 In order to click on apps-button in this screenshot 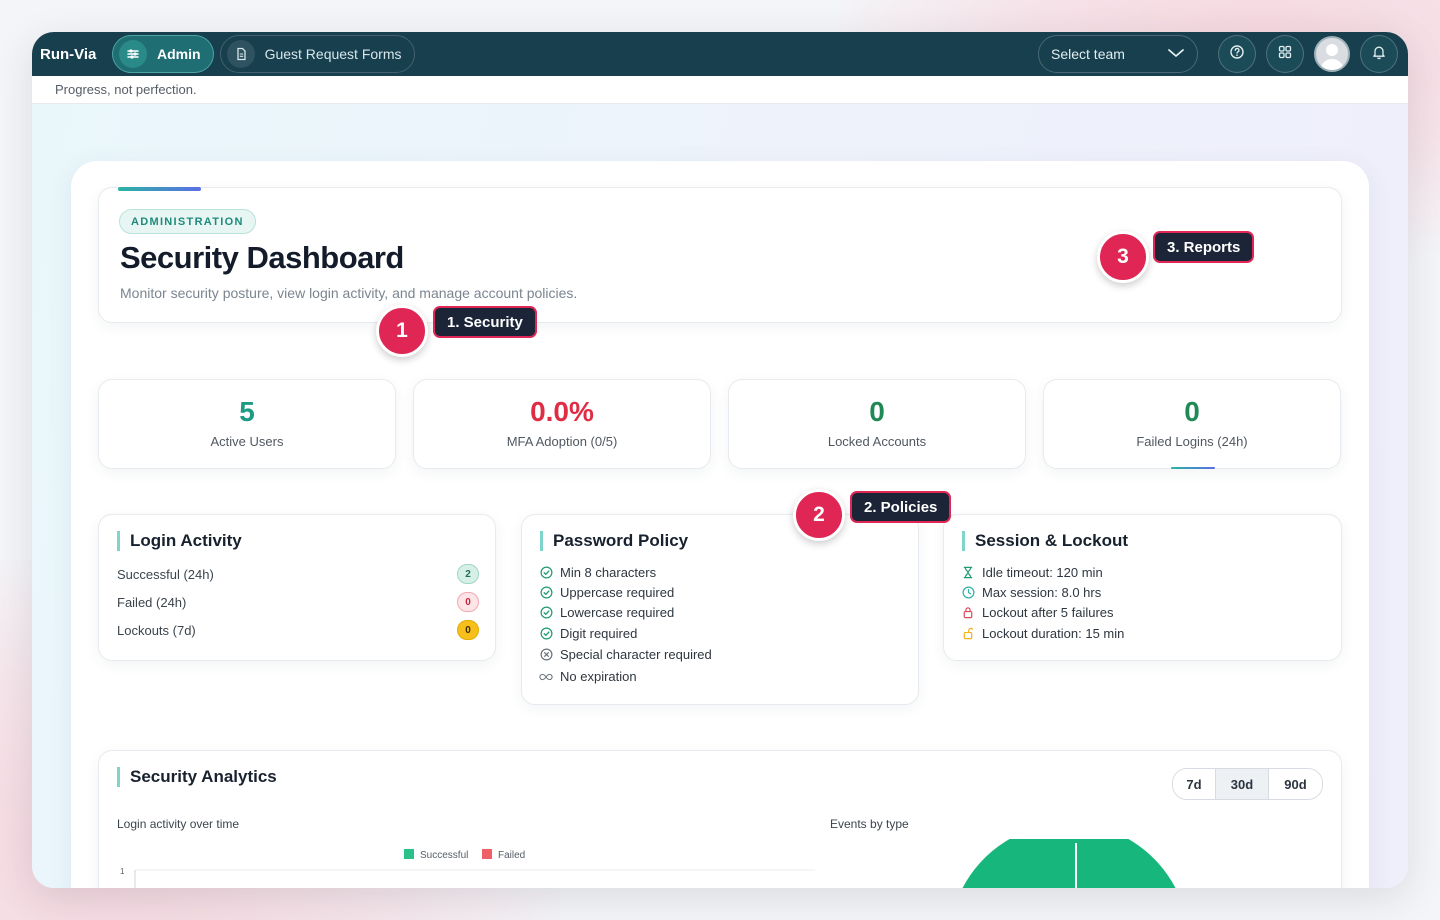, I will do `click(1285, 54)`.